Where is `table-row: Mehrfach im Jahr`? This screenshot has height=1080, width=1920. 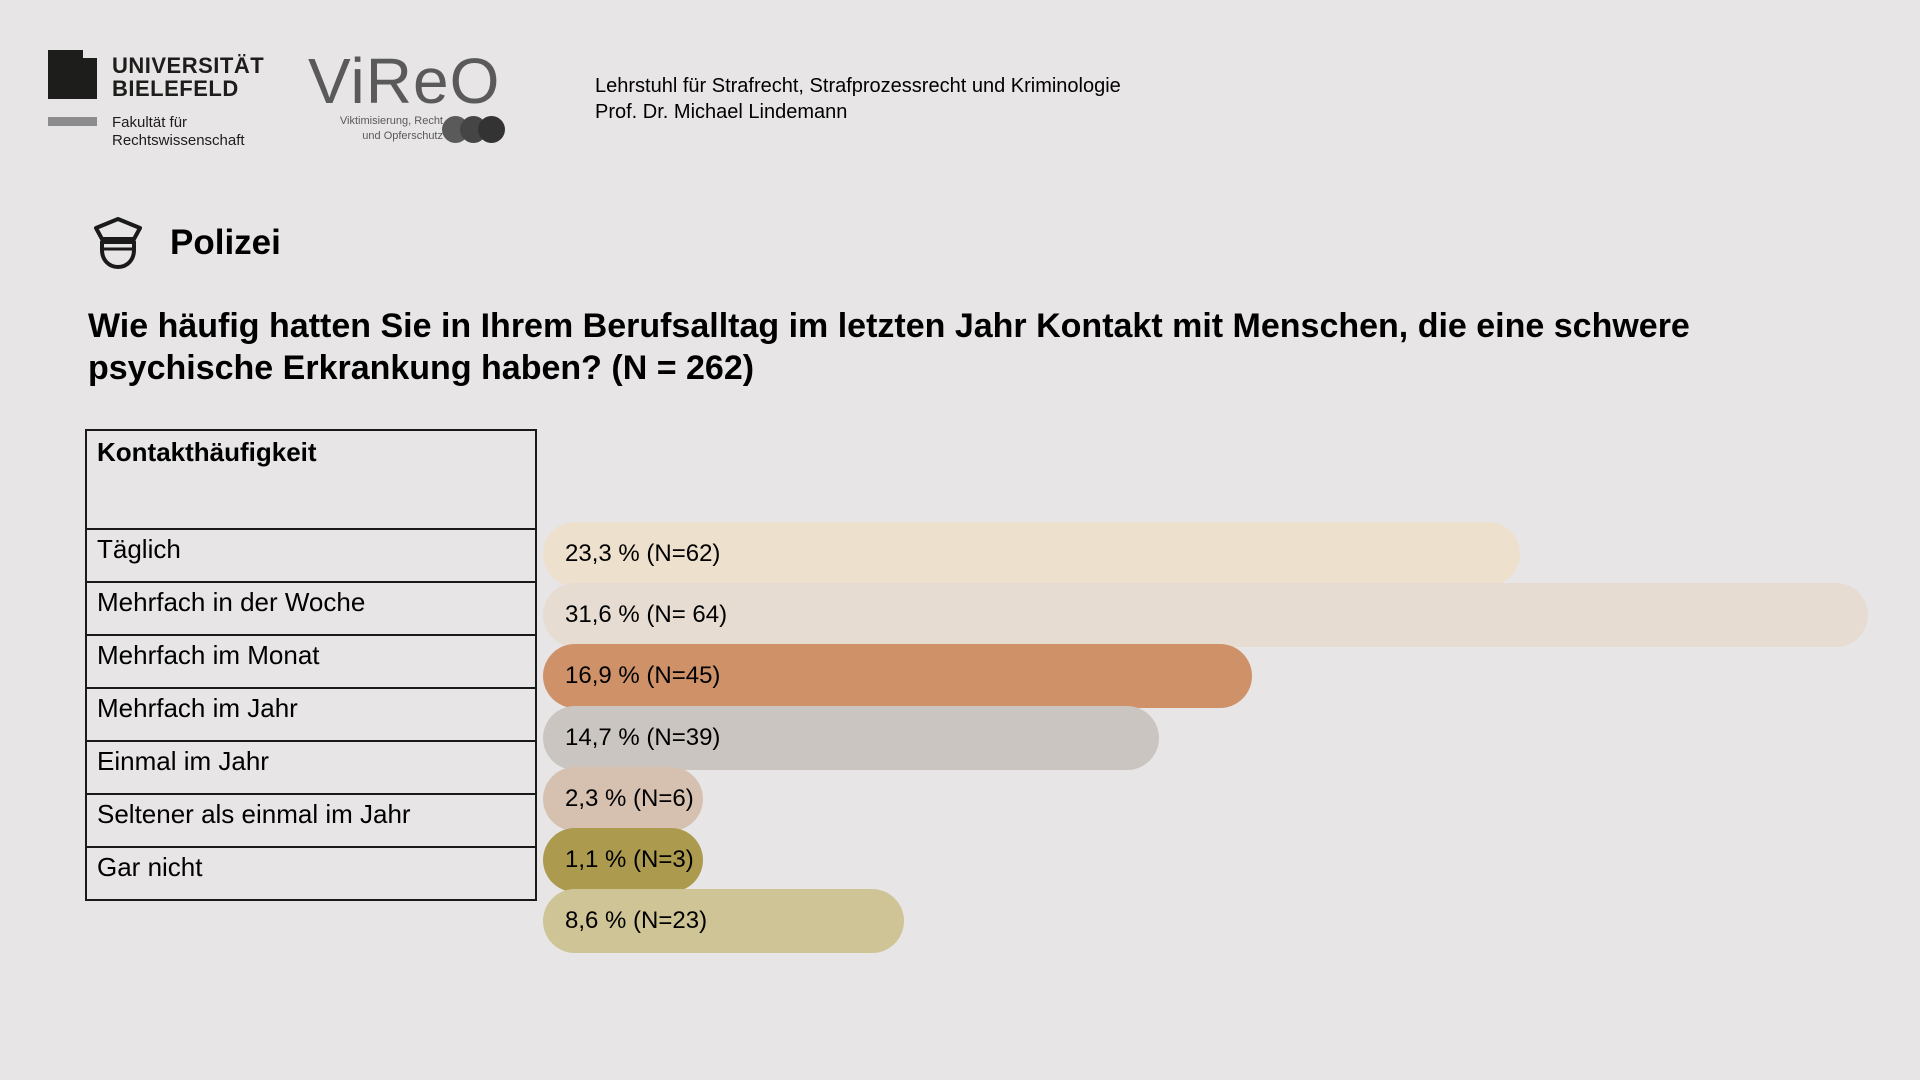 table-row: Mehrfach im Jahr is located at coordinates (311, 714).